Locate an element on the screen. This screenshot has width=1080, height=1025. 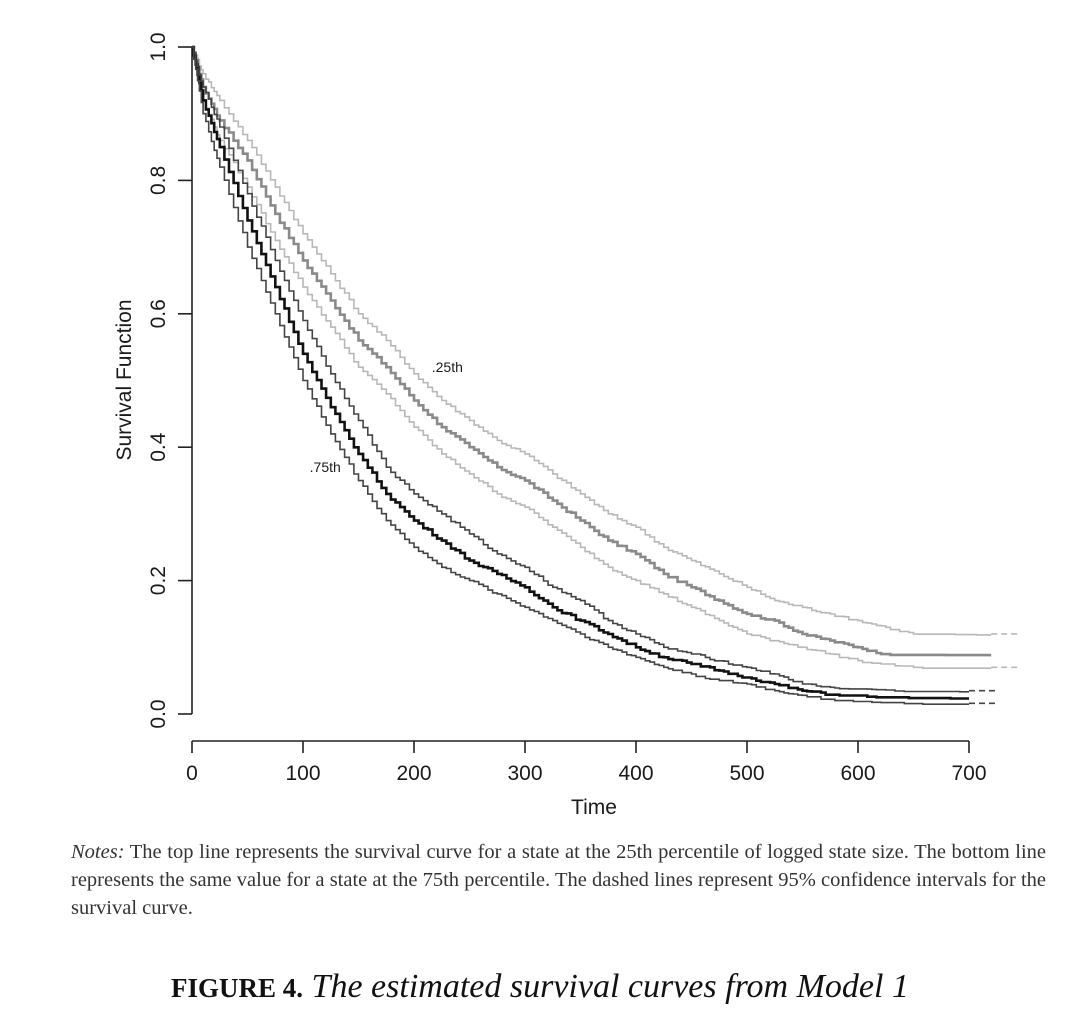
x-tick-label: 0 is located at coordinates (192, 773).